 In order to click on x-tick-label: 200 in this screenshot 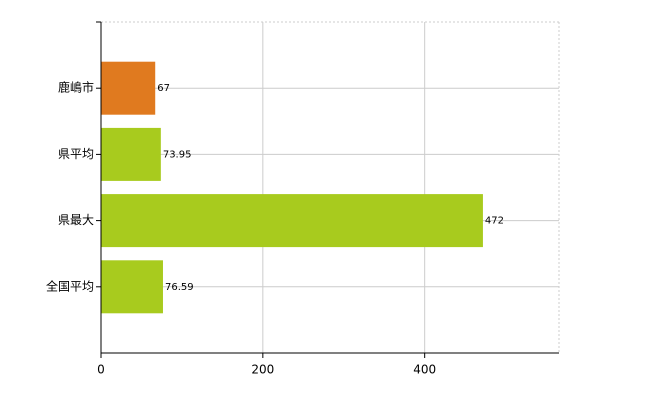, I will do `click(262, 370)`.